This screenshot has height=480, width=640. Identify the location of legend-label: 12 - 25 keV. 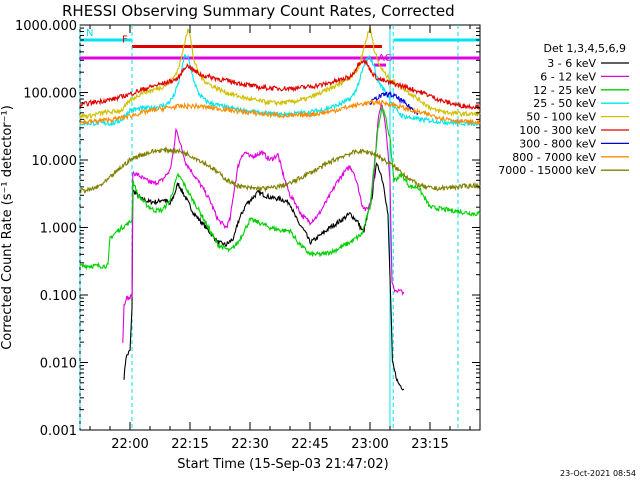
(564, 90).